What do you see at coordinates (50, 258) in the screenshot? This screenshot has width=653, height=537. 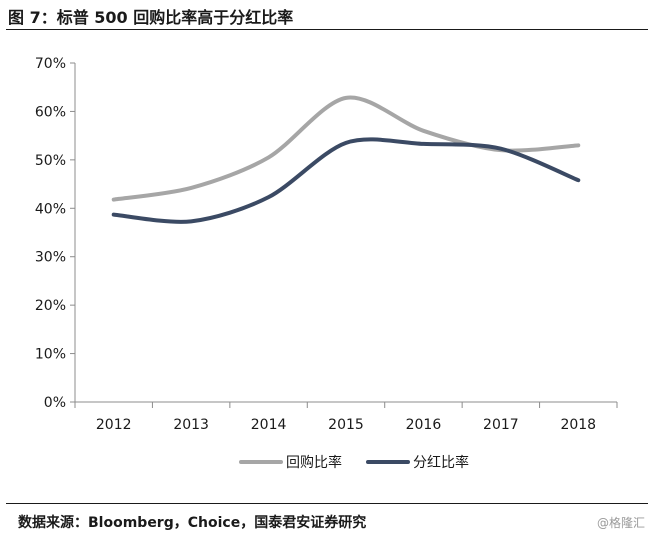 I see `y-tick-label: 30%` at bounding box center [50, 258].